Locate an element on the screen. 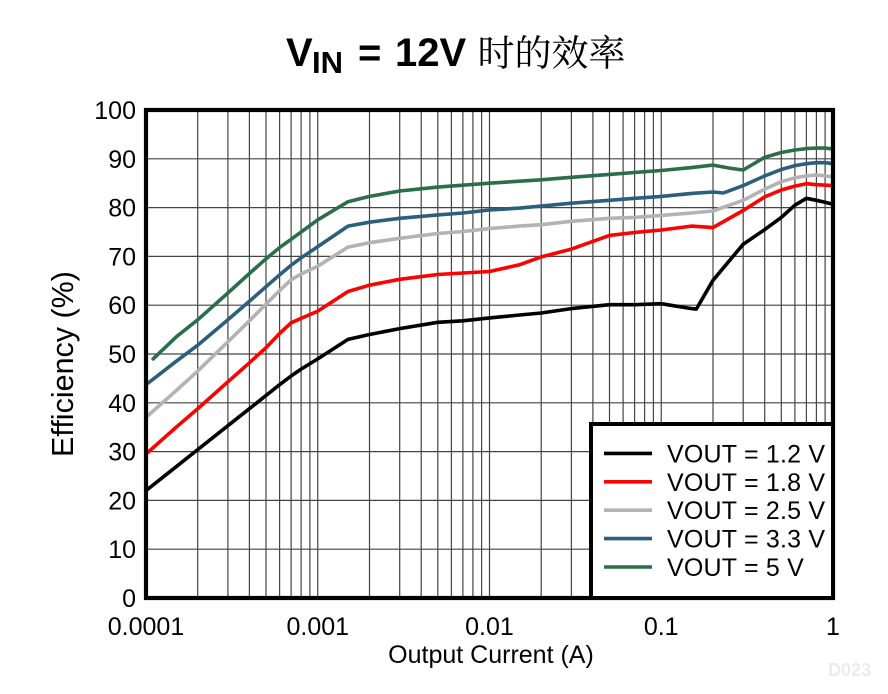  svg-text: VOUT = 1.2 V is located at coordinates (746, 454).